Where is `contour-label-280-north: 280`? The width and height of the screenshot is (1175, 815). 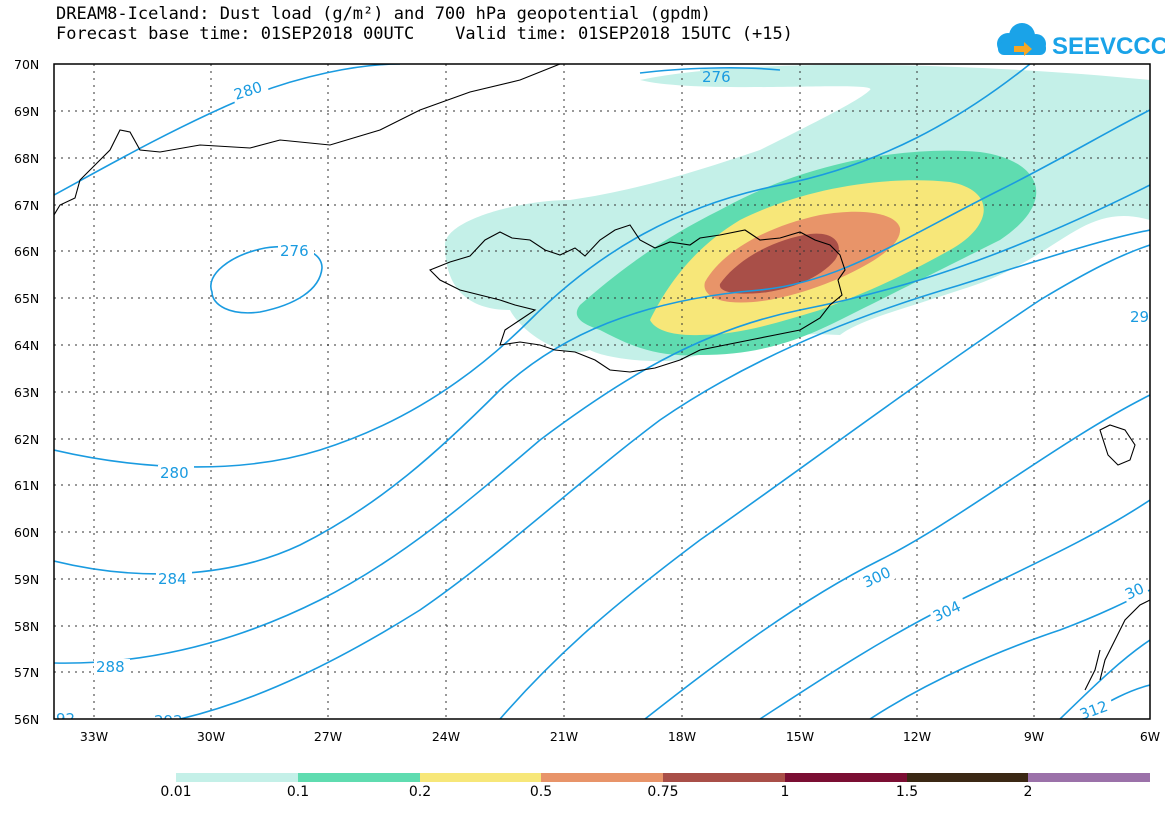 contour-label-280-north: 280 is located at coordinates (248, 91).